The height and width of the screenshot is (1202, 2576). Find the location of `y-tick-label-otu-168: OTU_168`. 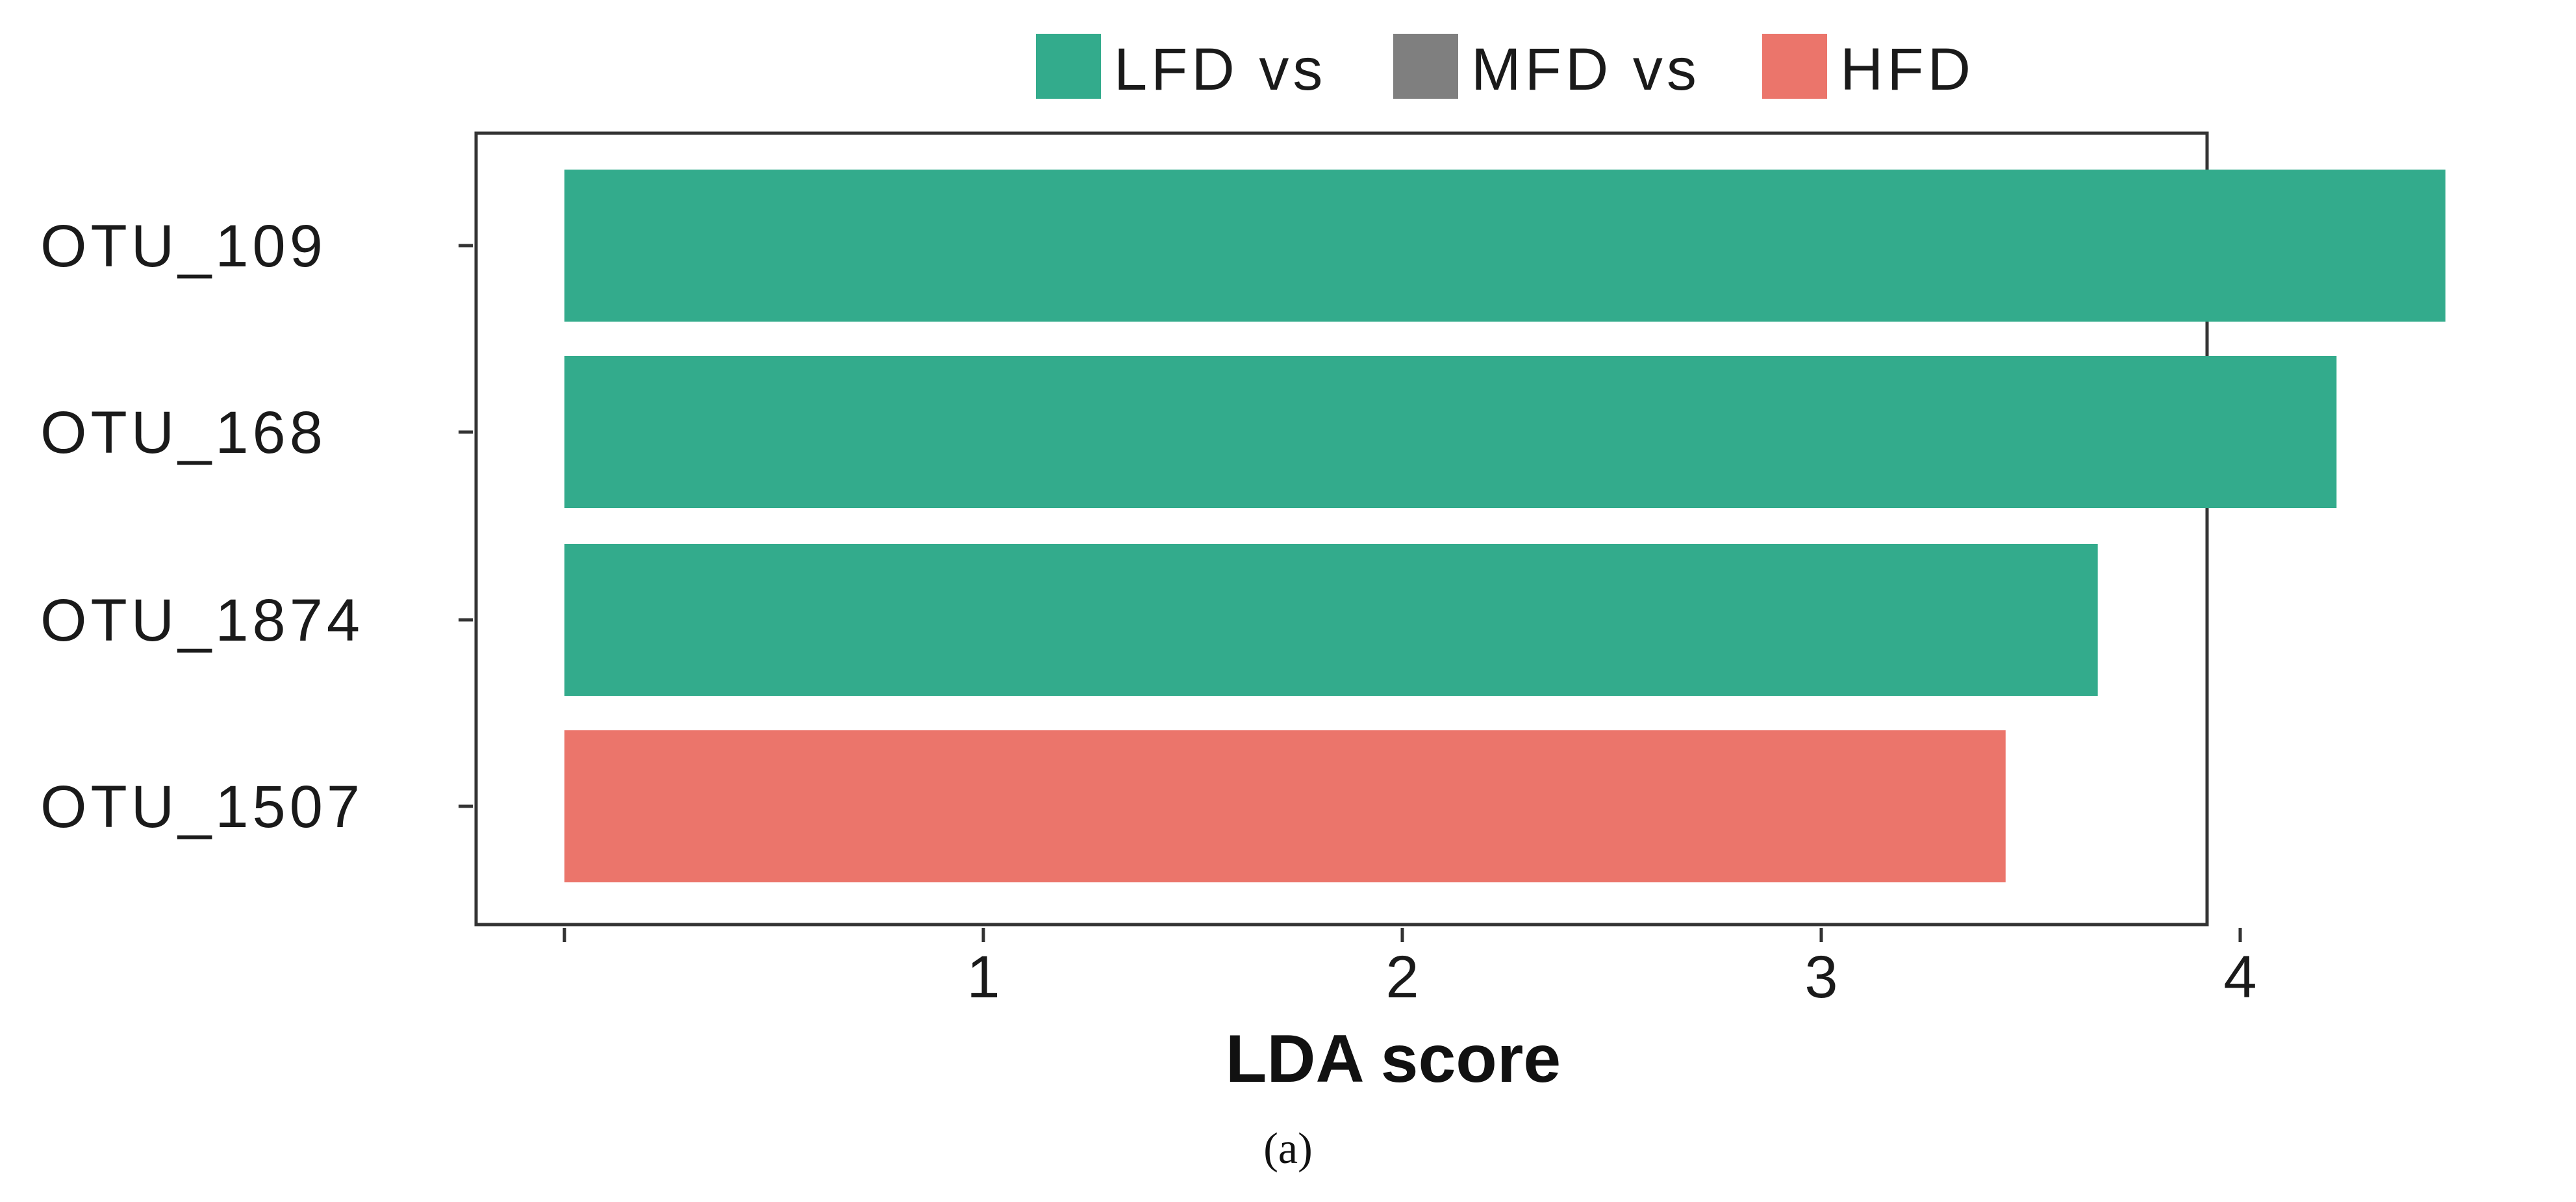

y-tick-label-otu-168: OTU_168 is located at coordinates (184, 433).